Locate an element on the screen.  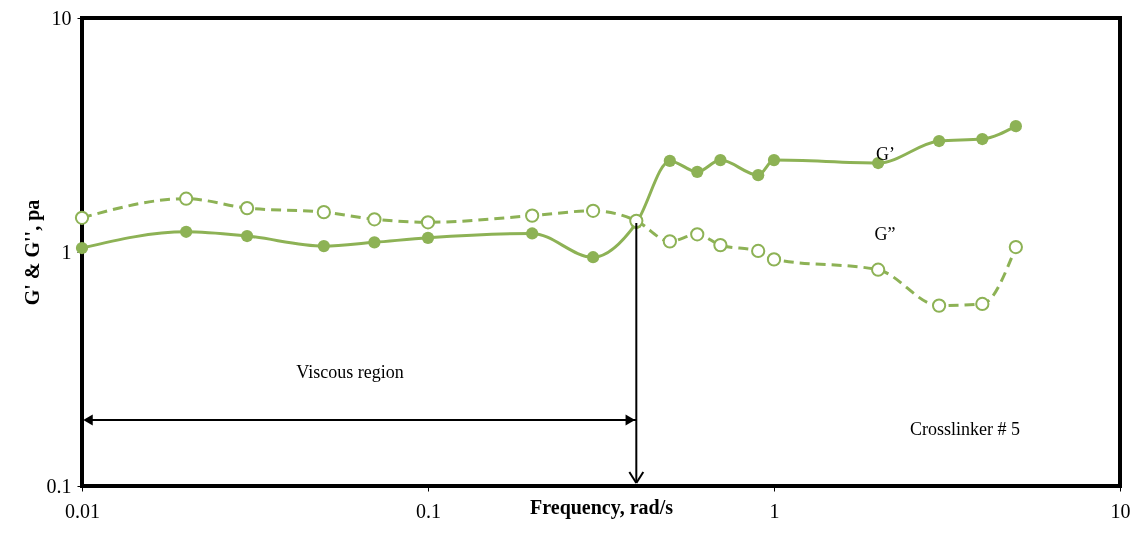
y-tick-label: 1 is located at coordinates (66, 251).